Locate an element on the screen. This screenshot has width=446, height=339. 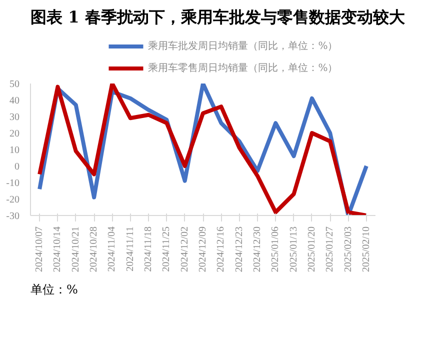
x-tick-label: 2024/11/25 is located at coordinates (166, 249).